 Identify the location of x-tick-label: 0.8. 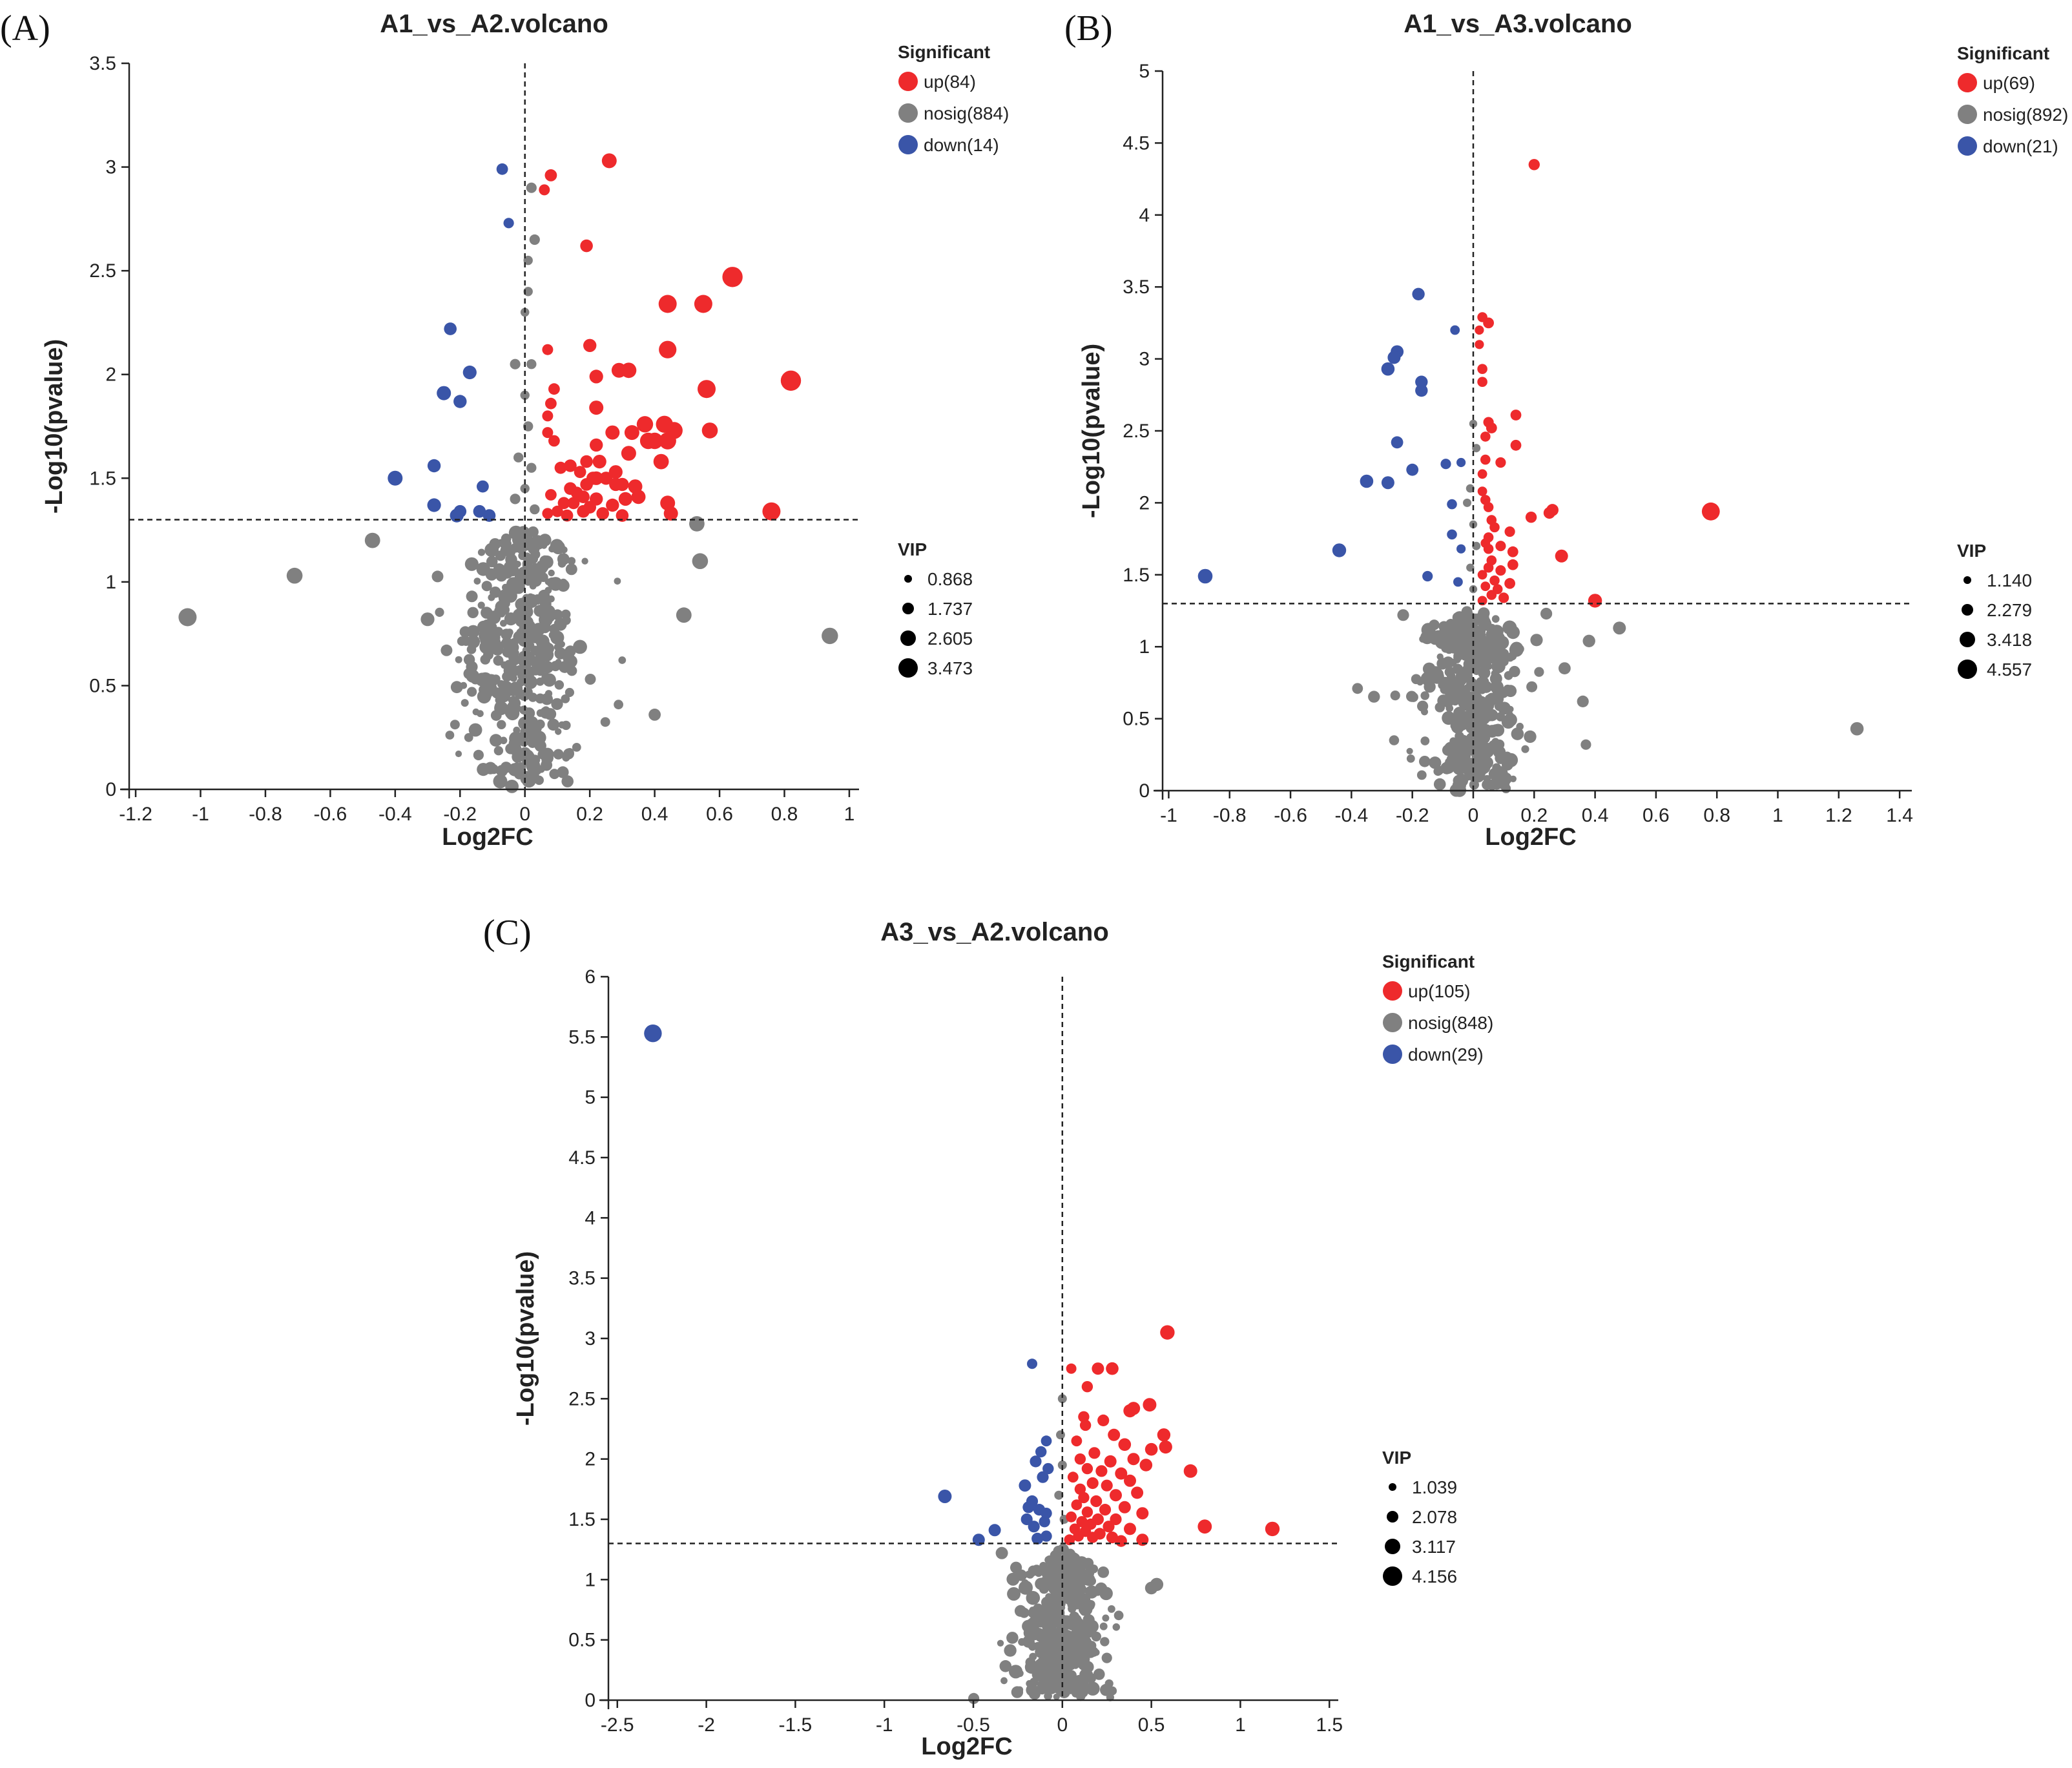
(784, 814).